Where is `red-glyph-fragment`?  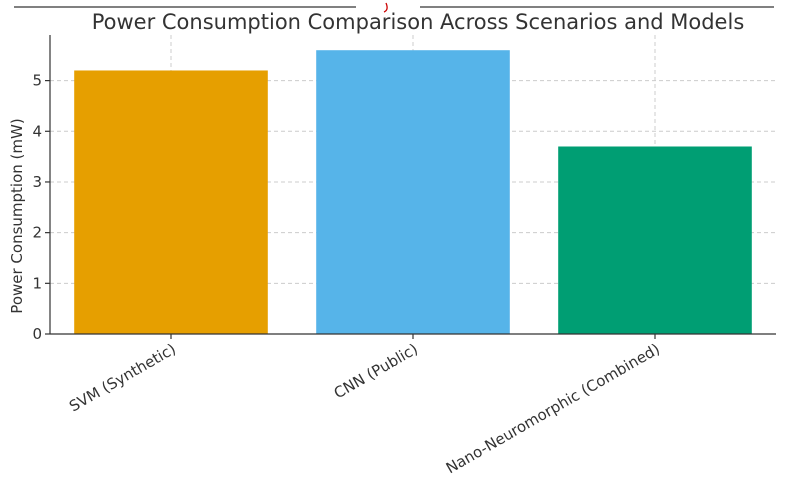 red-glyph-fragment is located at coordinates (385, 7).